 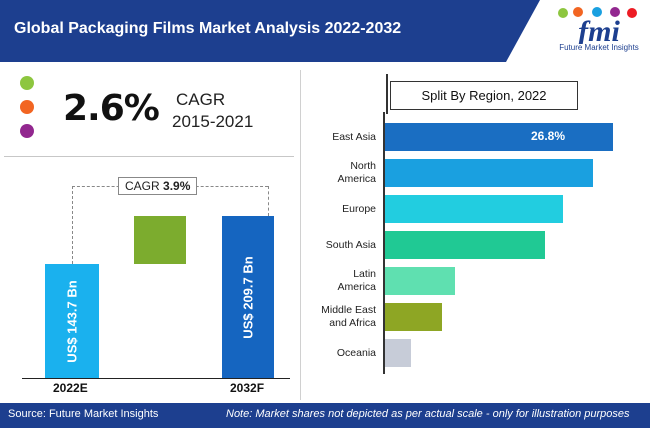 I want to click on logo-text: fmi, so click(x=599, y=29).